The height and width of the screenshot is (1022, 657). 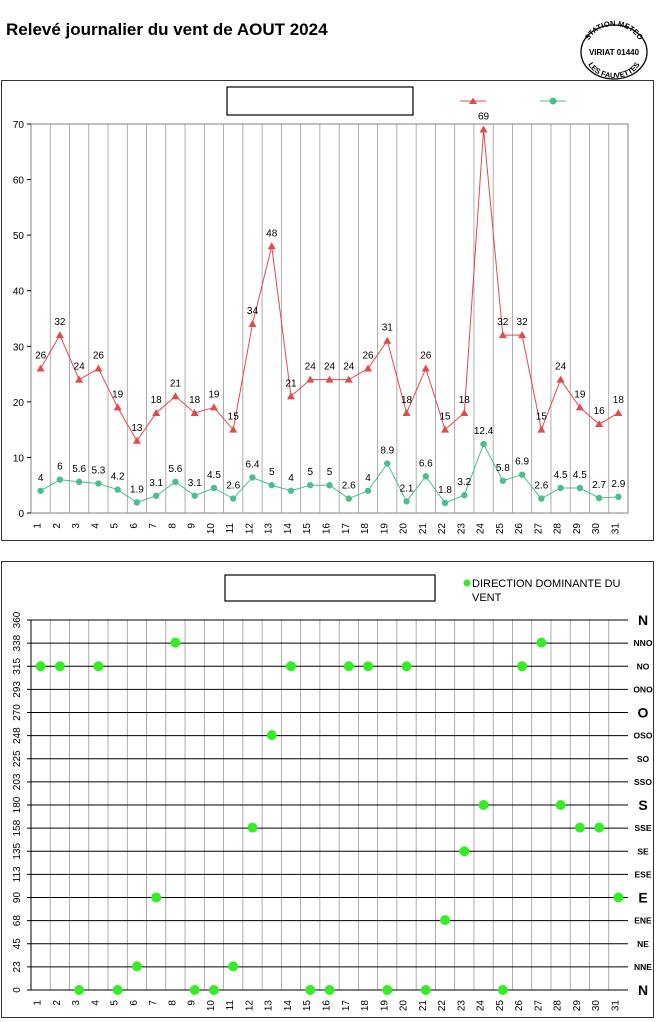 I want to click on x-tick-label: 17, so click(x=346, y=529).